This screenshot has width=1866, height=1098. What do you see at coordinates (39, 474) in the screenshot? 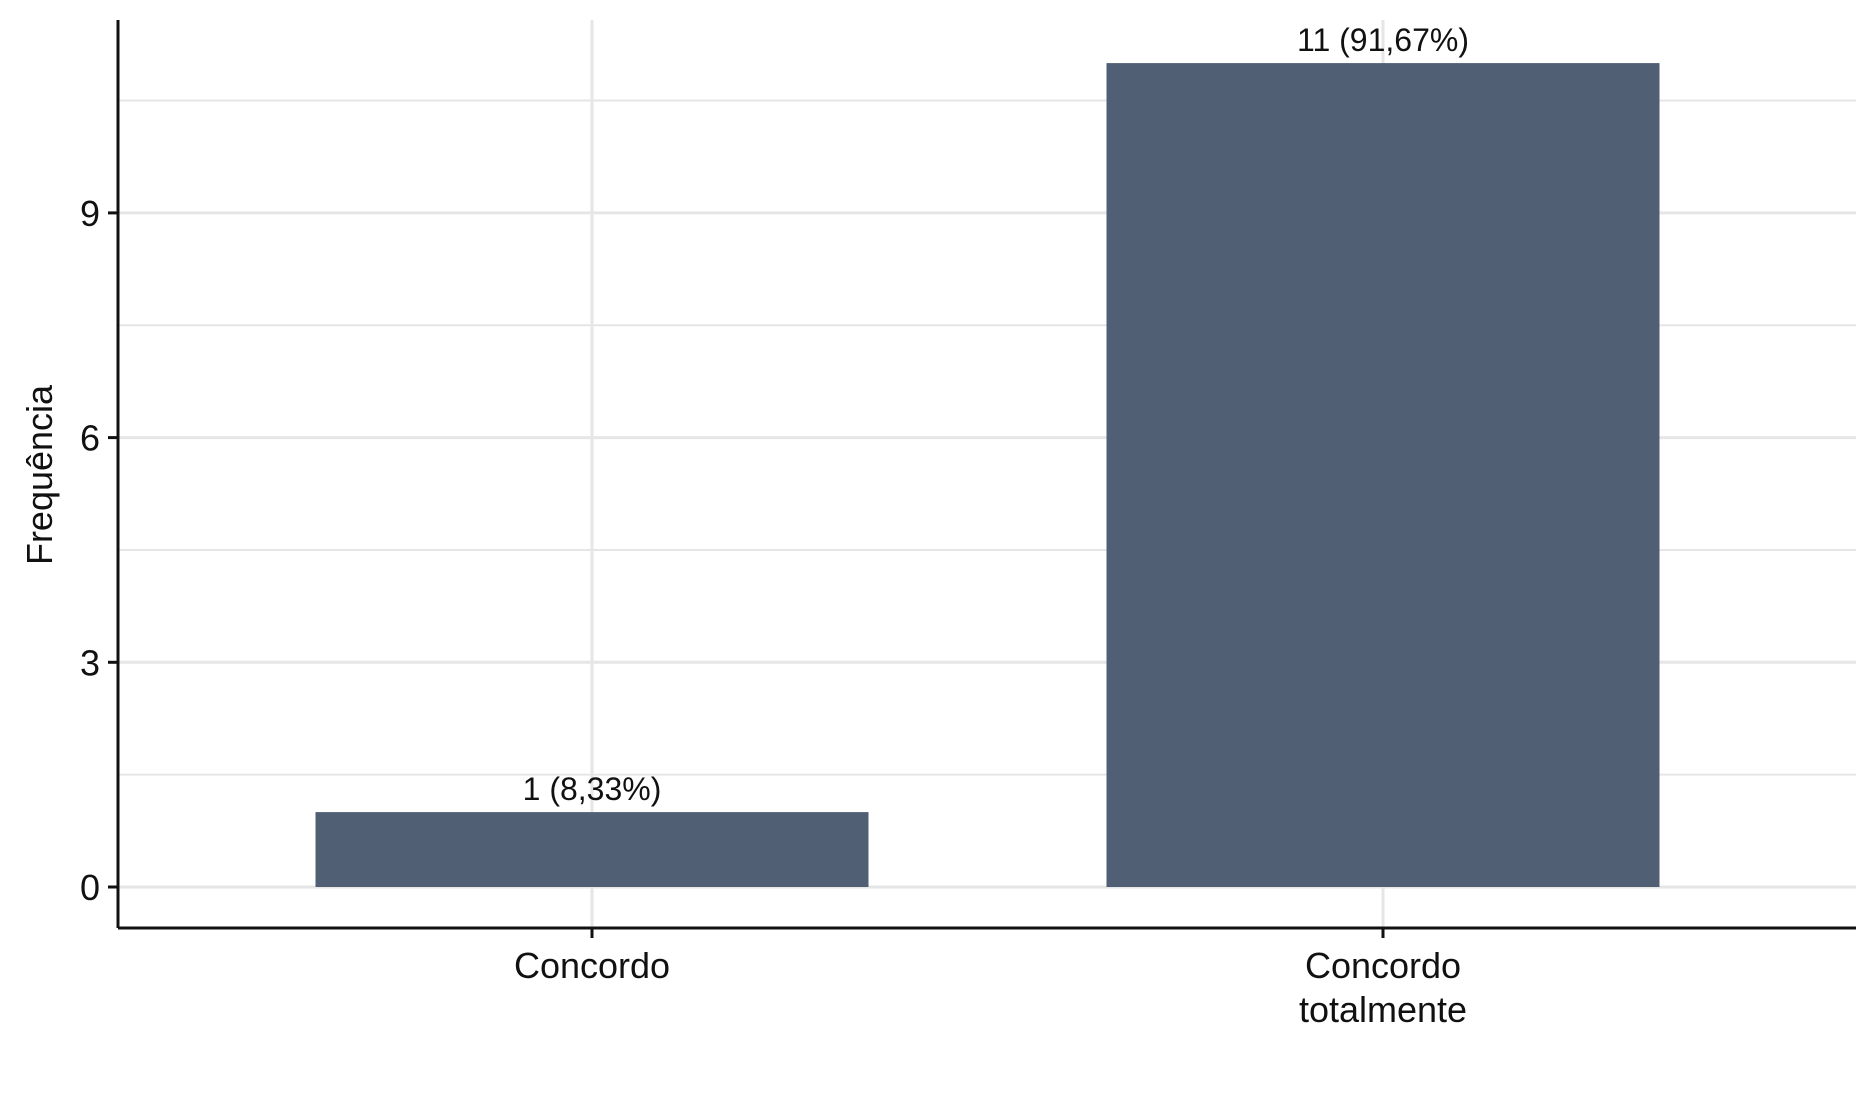
I see `y-axis-title: Frequência` at bounding box center [39, 474].